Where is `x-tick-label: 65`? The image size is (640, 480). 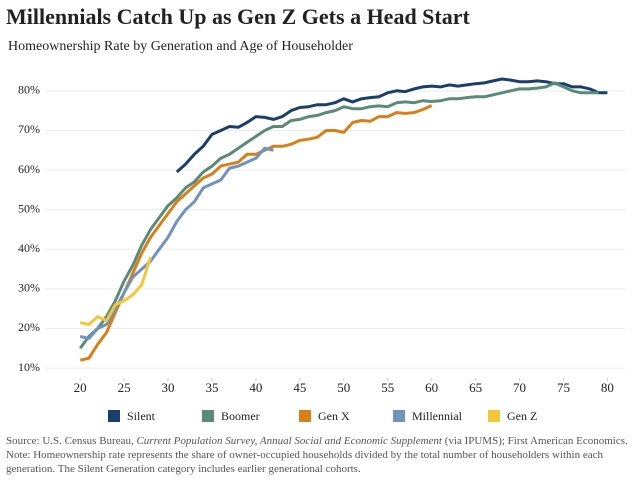
x-tick-label: 65 is located at coordinates (475, 387).